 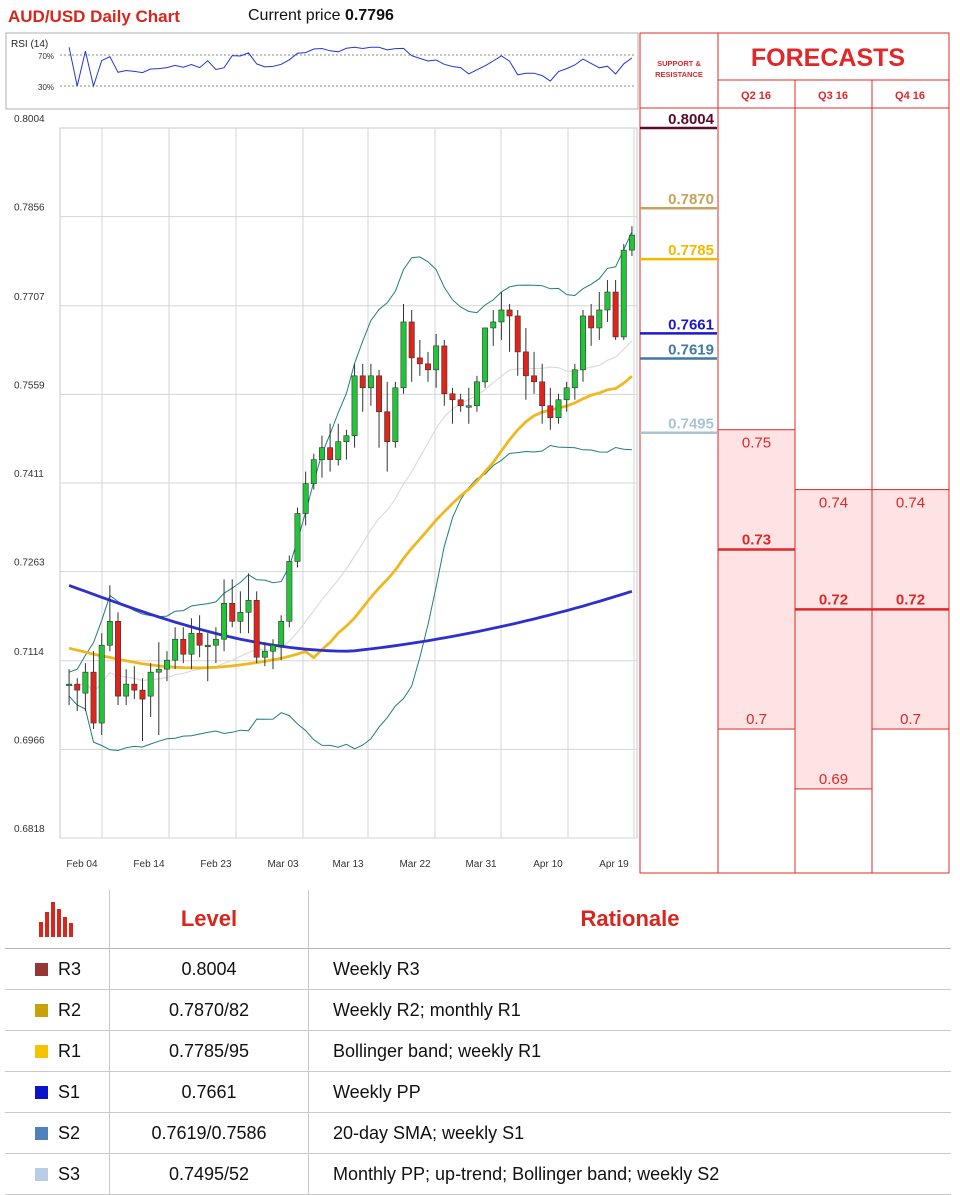 What do you see at coordinates (70, 1009) in the screenshot?
I see `row-name: R2` at bounding box center [70, 1009].